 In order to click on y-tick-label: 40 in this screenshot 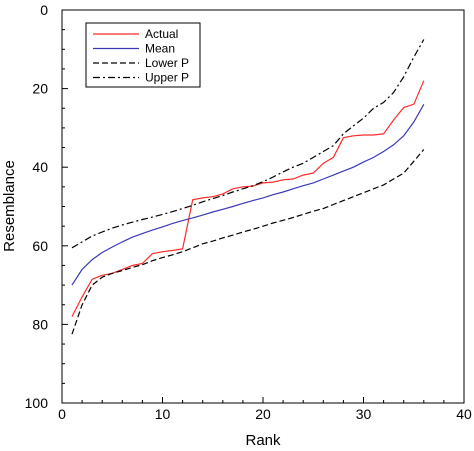, I will do `click(40, 167)`.